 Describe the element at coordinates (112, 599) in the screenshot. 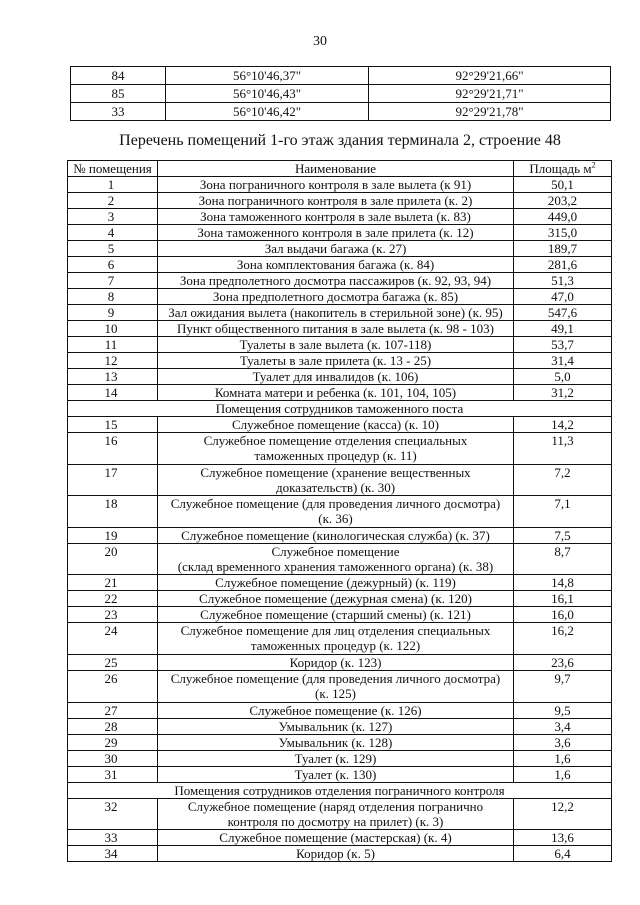

I see `room-number: 22` at that location.